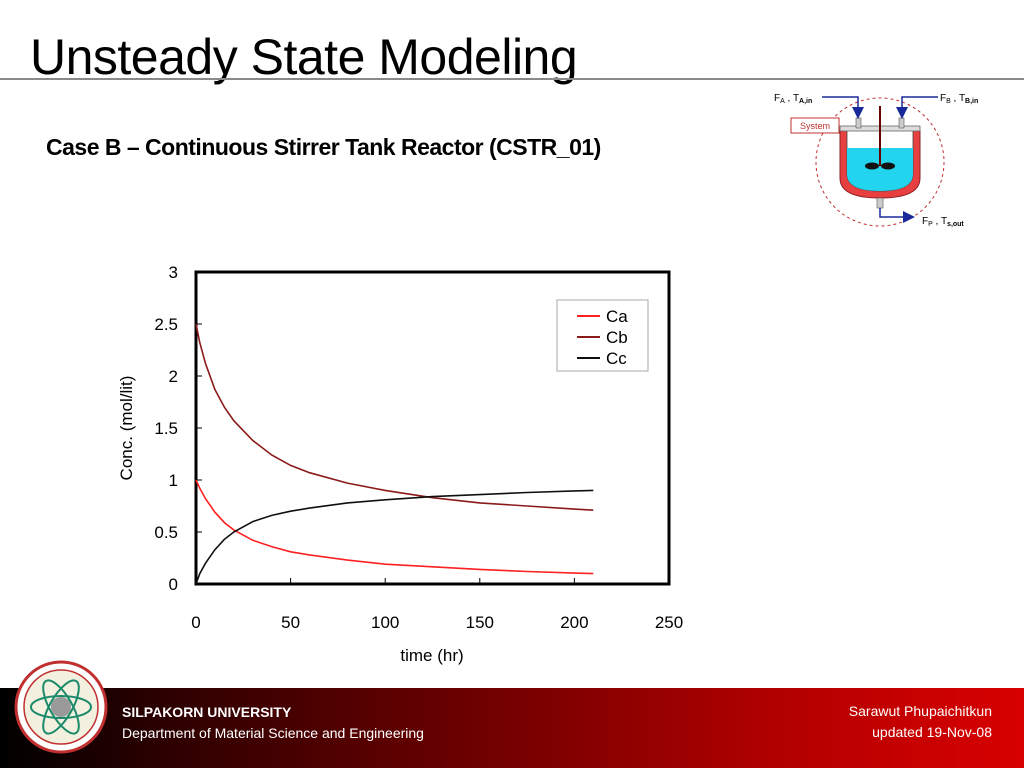 This screenshot has height=768, width=1024. I want to click on legend-label-ca: Ca, so click(617, 316).